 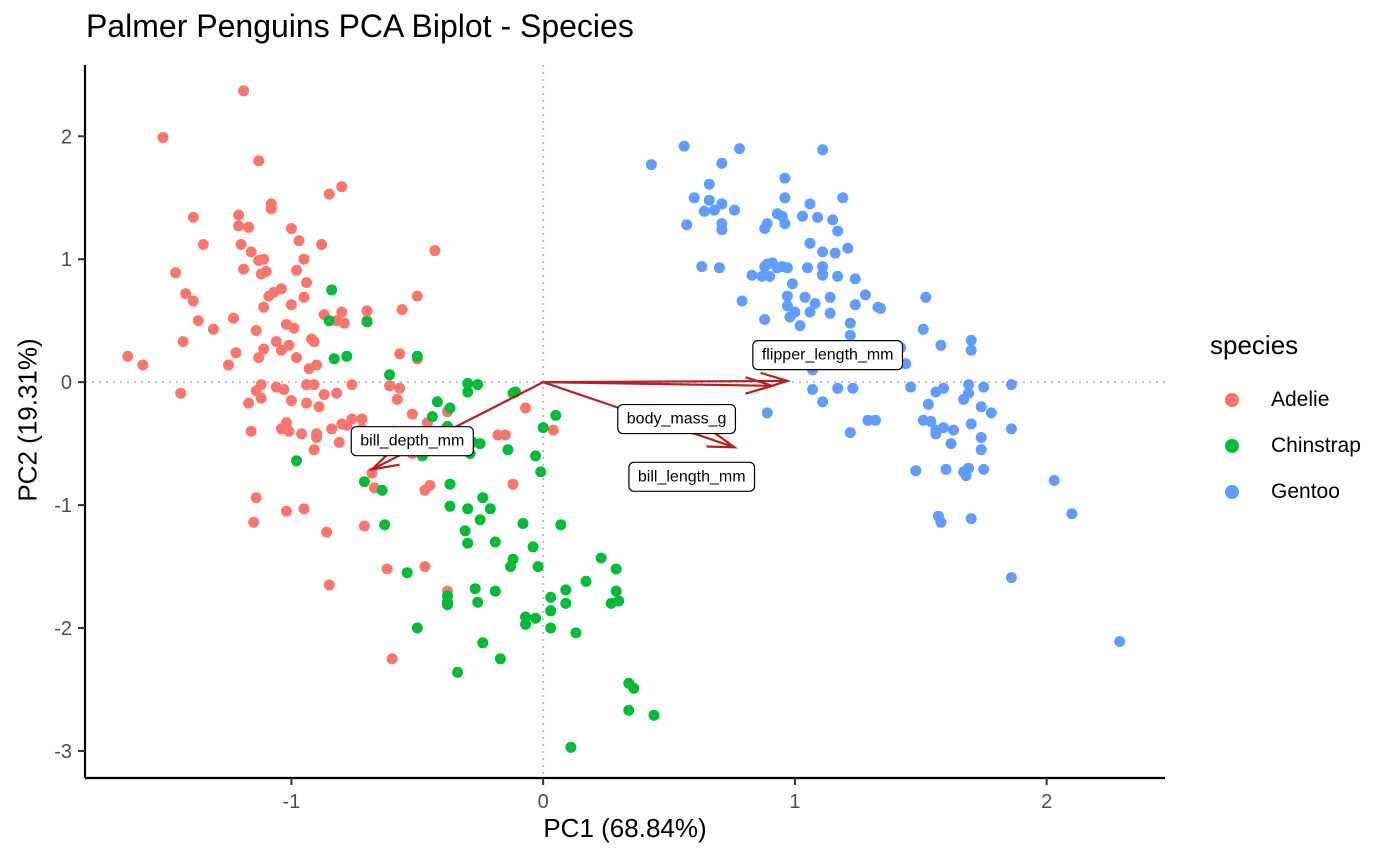 What do you see at coordinates (677, 419) in the screenshot?
I see `loading-label-body_mass_g: body_mass_g` at bounding box center [677, 419].